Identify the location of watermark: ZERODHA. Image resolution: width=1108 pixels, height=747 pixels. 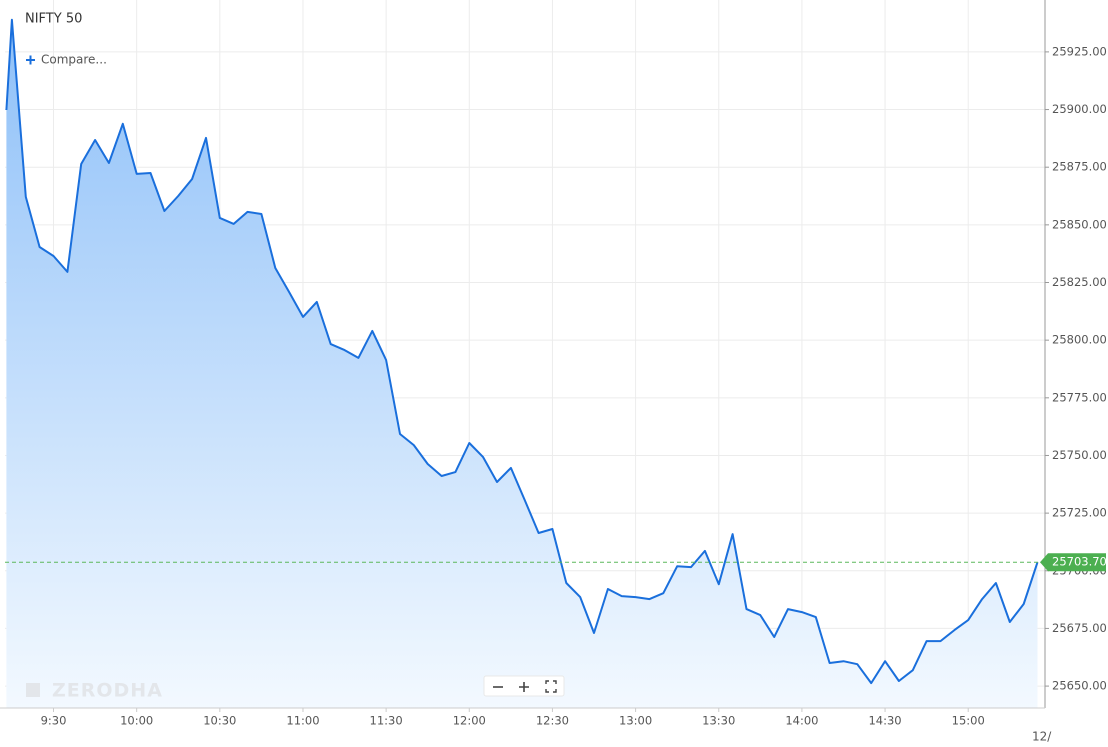
(94, 691).